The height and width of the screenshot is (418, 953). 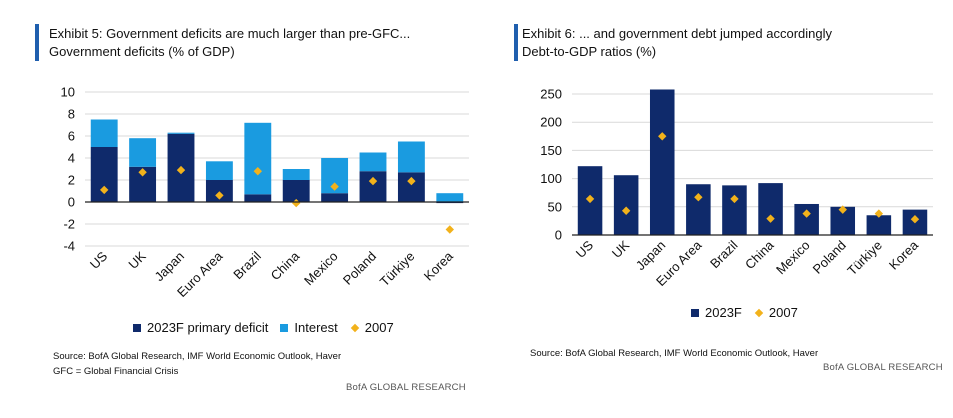 I want to click on legend-item-2023f: 2023F, so click(x=716, y=312).